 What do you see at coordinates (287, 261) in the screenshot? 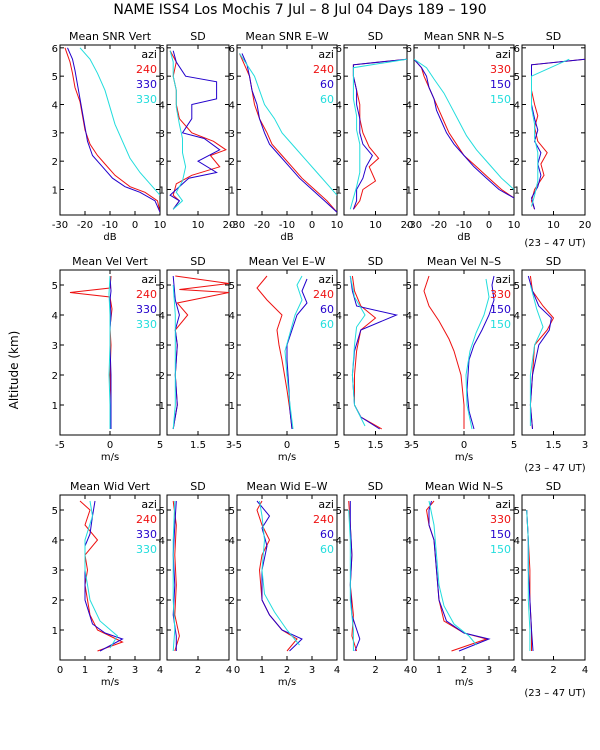
I see `panel-title: Mean Vel E–W` at bounding box center [287, 261].